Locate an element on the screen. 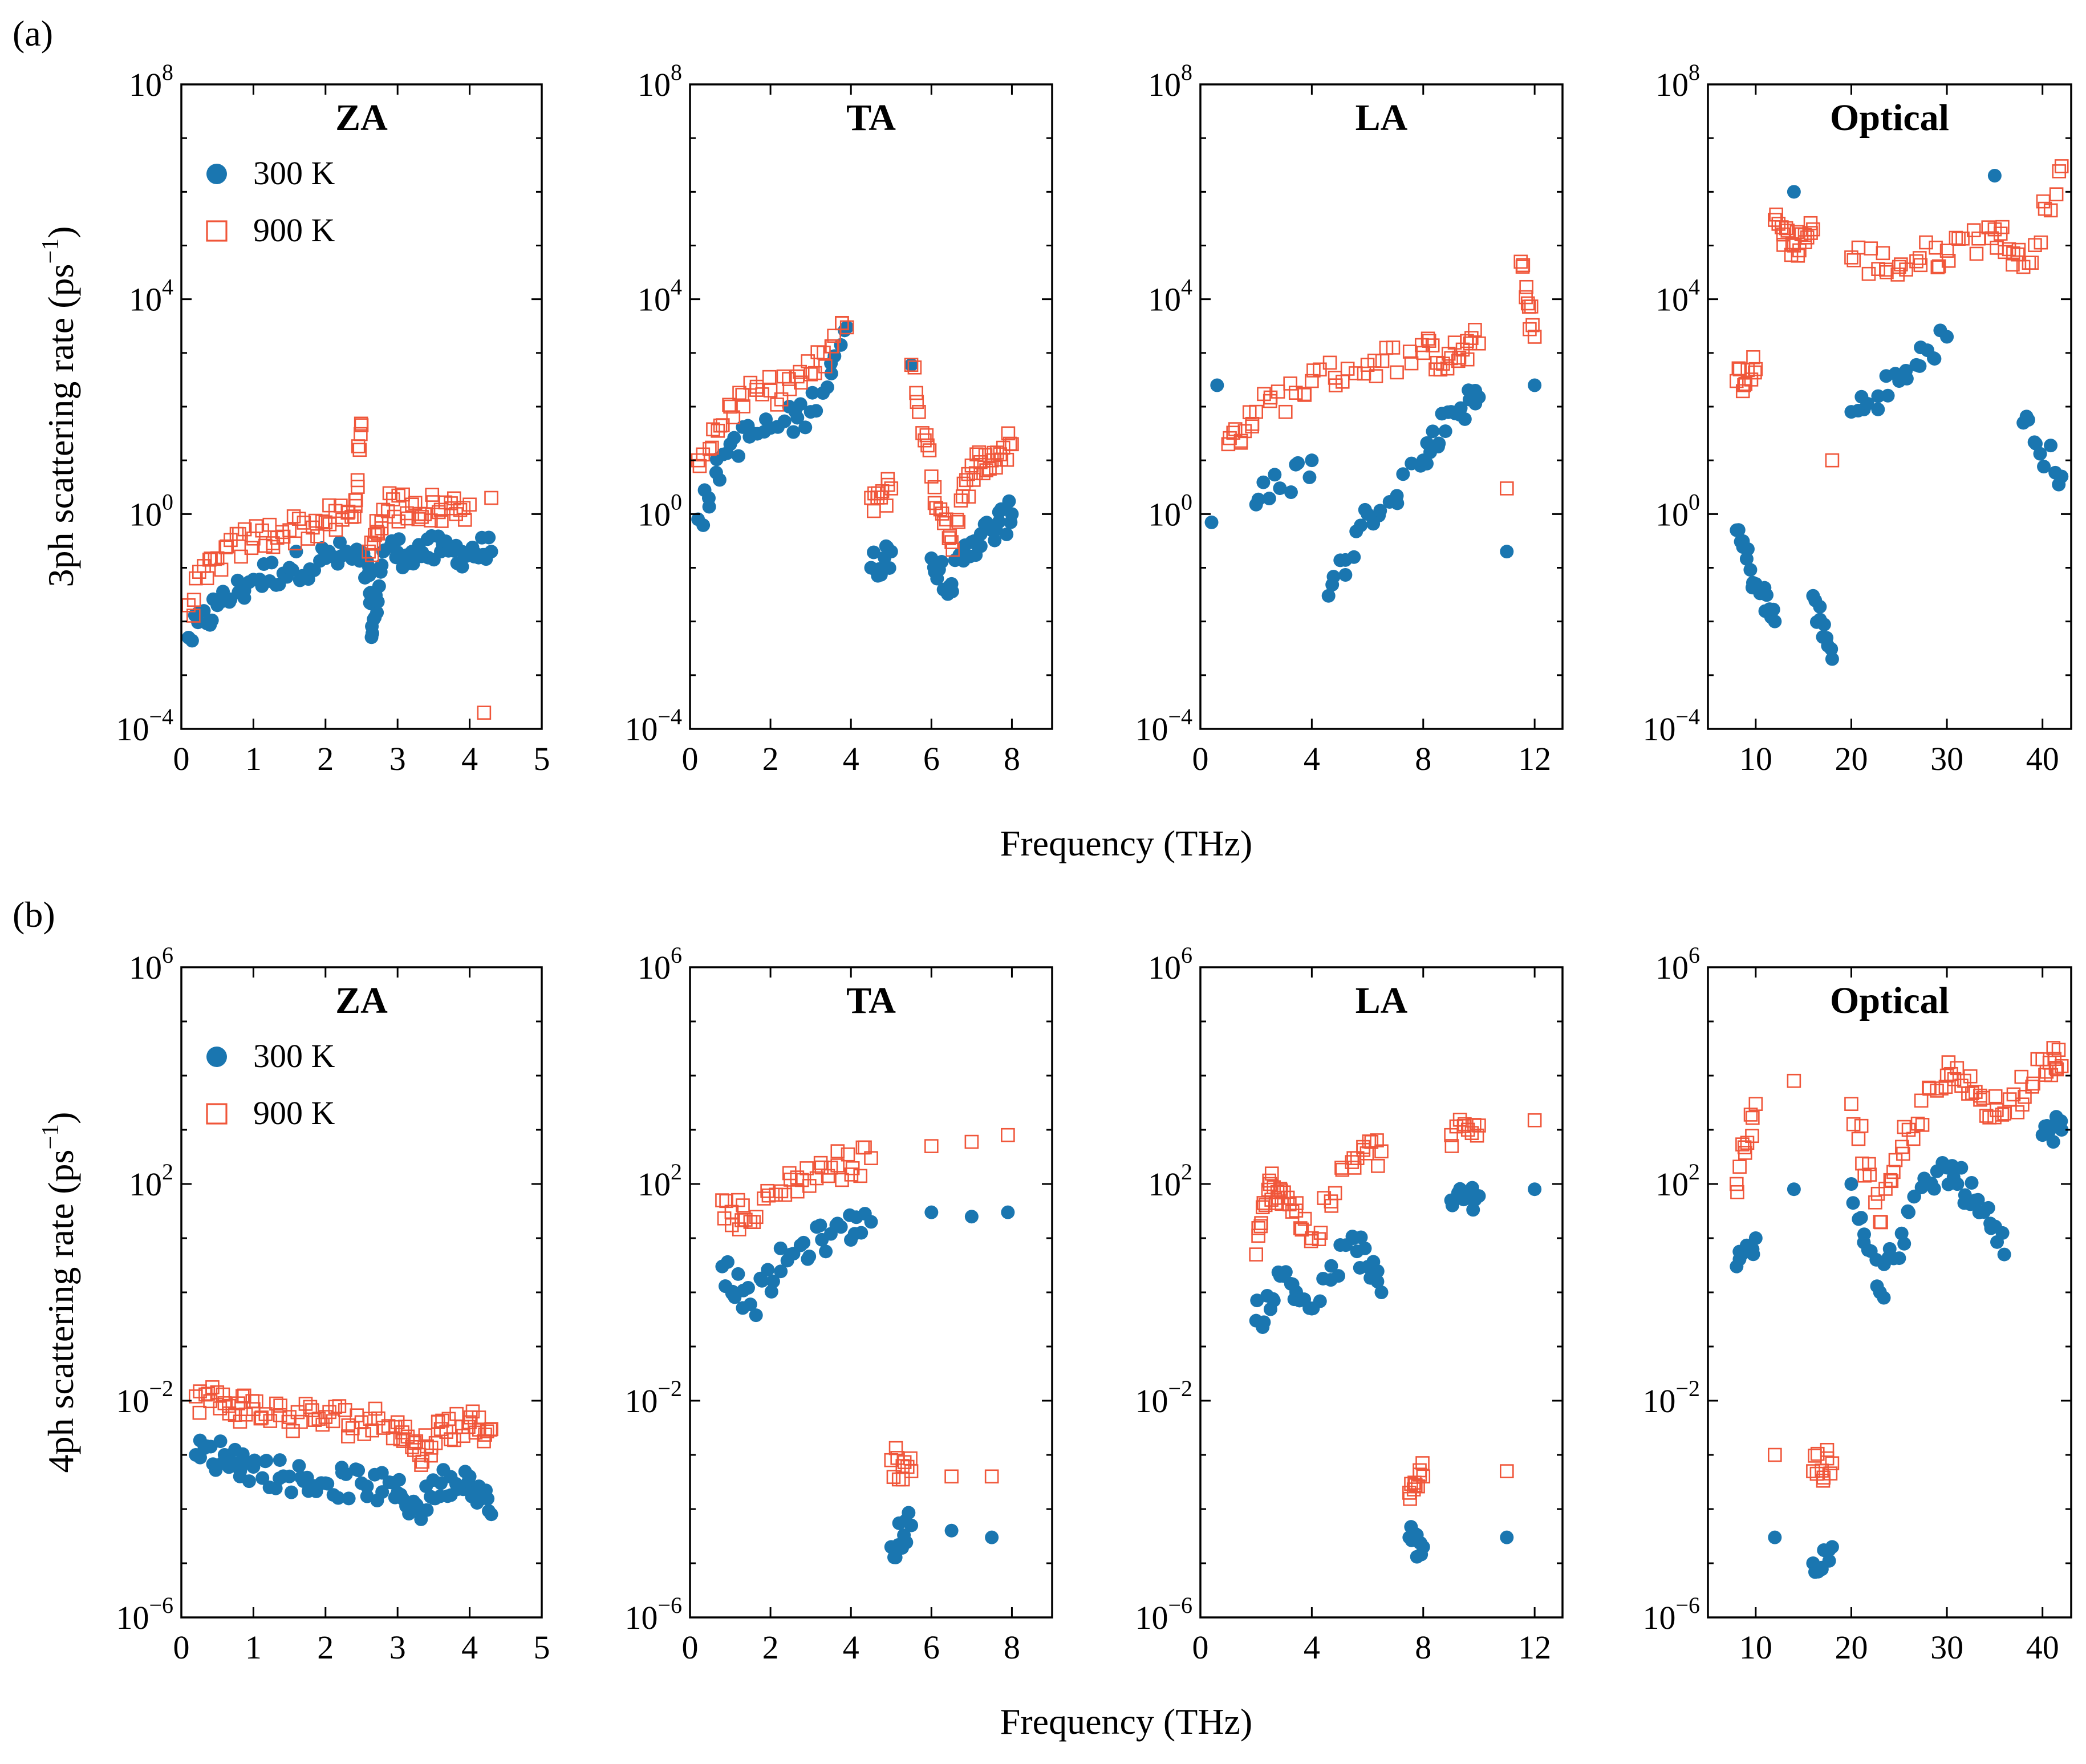 The width and height of the screenshot is (2086, 1764). legend-marker-300k is located at coordinates (216, 174).